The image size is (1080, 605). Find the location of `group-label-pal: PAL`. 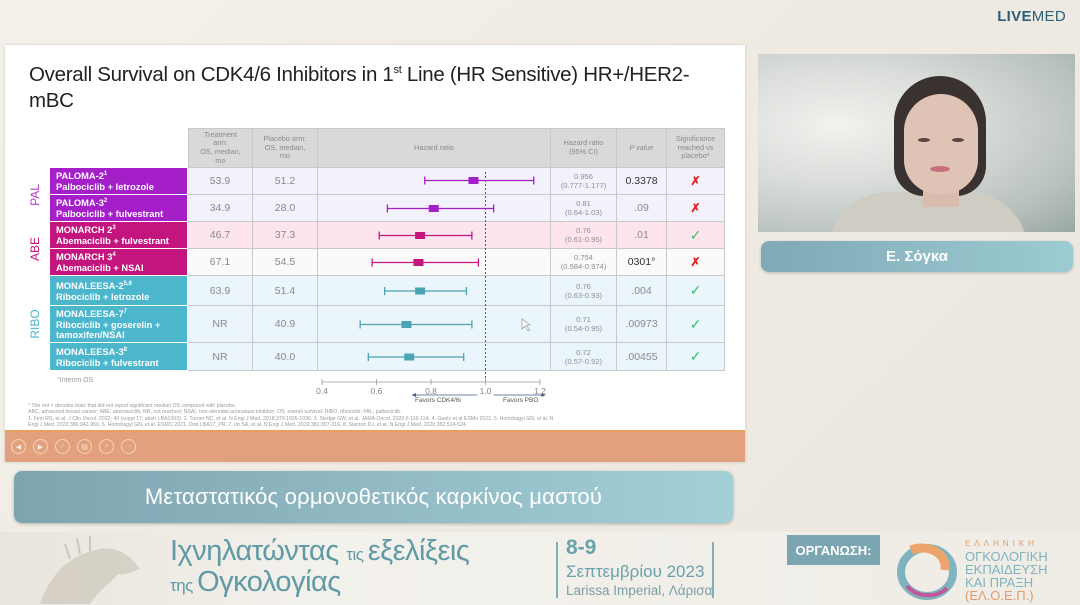

group-label-pal: PAL is located at coordinates (35, 195).